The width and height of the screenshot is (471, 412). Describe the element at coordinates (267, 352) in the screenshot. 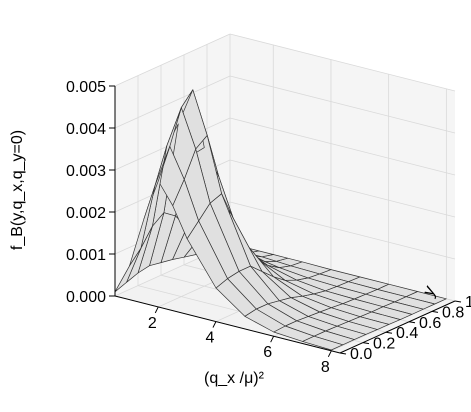

I see `x-tick-label: 6` at that location.